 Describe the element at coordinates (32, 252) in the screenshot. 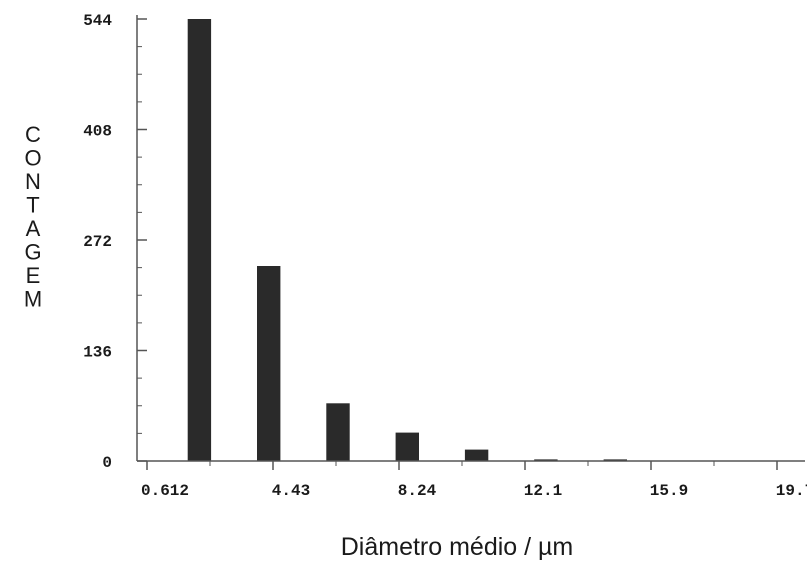

I see `y-axis-title-letter: G` at that location.